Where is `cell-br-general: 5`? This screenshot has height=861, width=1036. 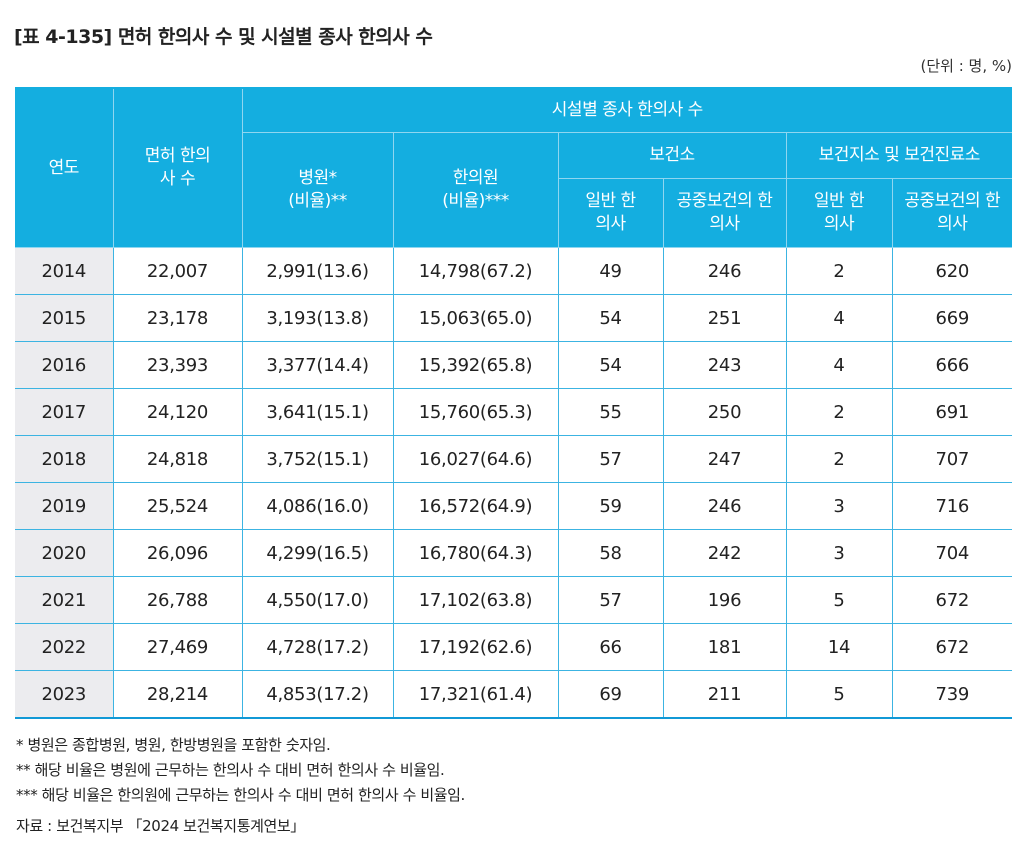 cell-br-general: 5 is located at coordinates (839, 694).